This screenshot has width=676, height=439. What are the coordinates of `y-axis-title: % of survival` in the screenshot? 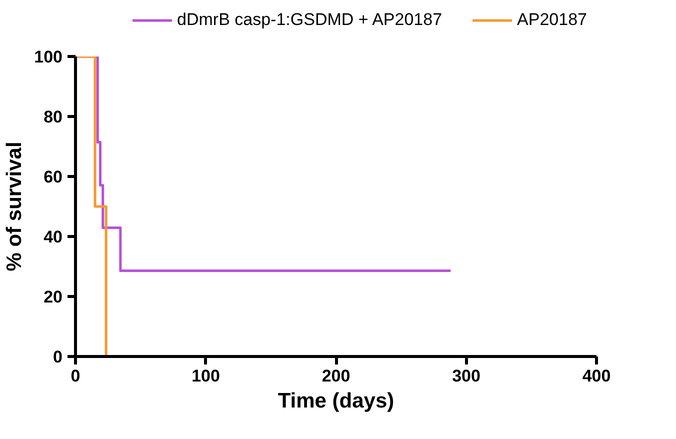 It's located at (14, 207).